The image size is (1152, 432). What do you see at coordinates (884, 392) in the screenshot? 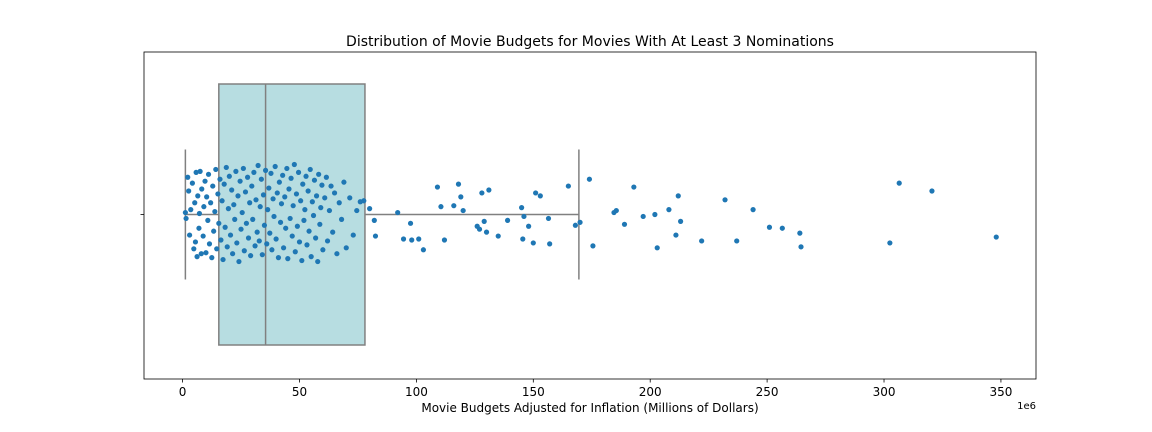
I see `x-tick-label: 300` at bounding box center [884, 392].